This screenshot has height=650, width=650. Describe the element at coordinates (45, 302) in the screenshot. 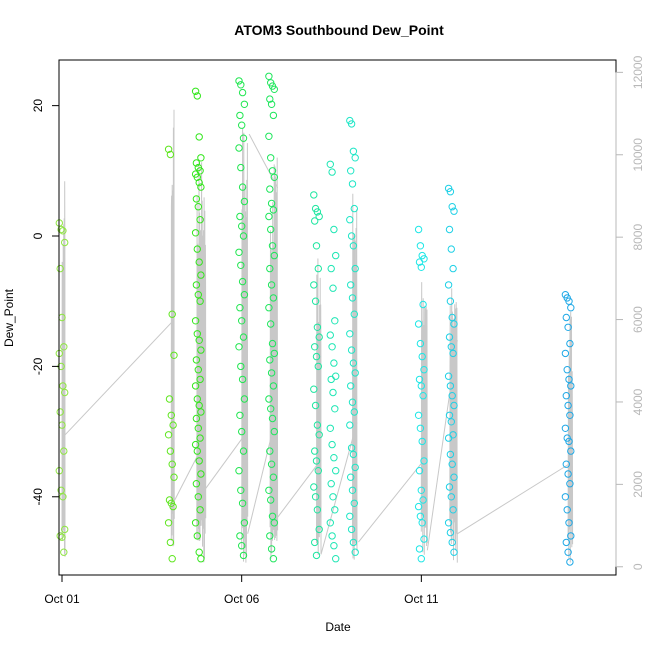

I see `y-axis-left: 20 0 -20 -40` at that location.